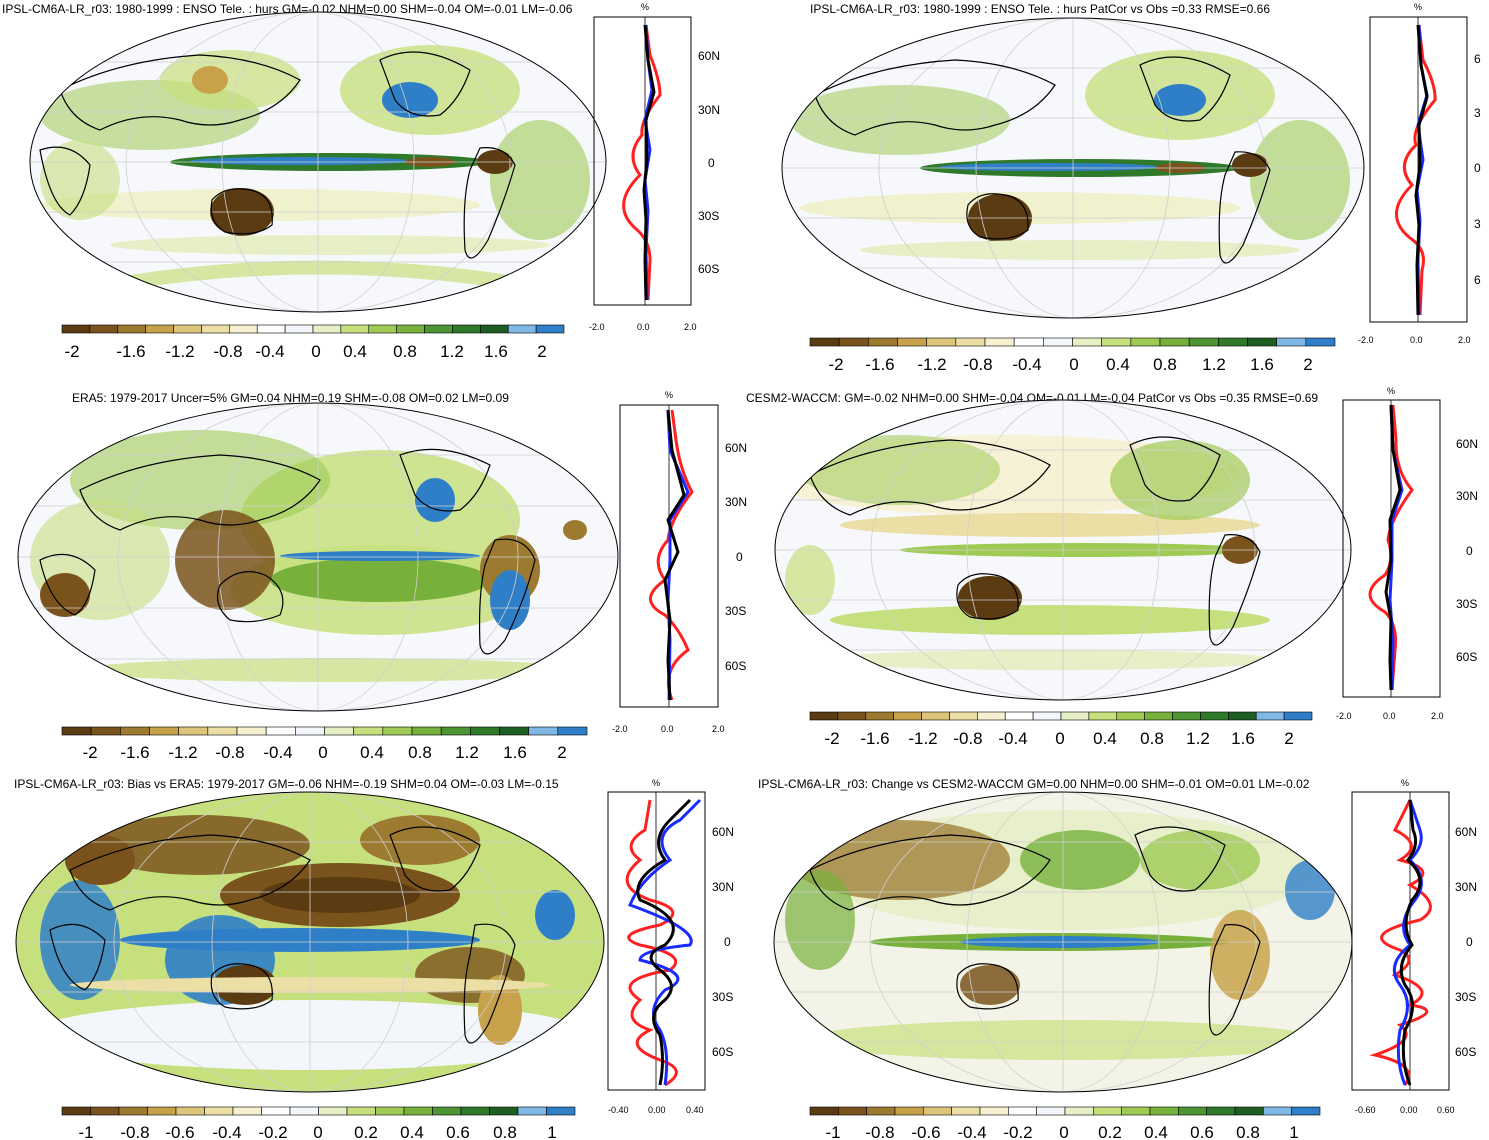 Image resolution: width=1489 pixels, height=1140 pixels. Describe the element at coordinates (318, 162) in the screenshot. I see `map` at that location.